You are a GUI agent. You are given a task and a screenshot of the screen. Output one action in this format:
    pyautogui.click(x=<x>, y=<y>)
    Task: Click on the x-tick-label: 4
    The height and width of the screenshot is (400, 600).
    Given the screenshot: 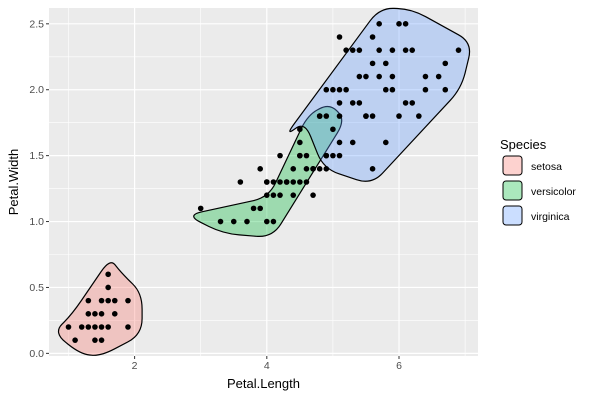 What is the action you would take?
    pyautogui.click(x=267, y=366)
    